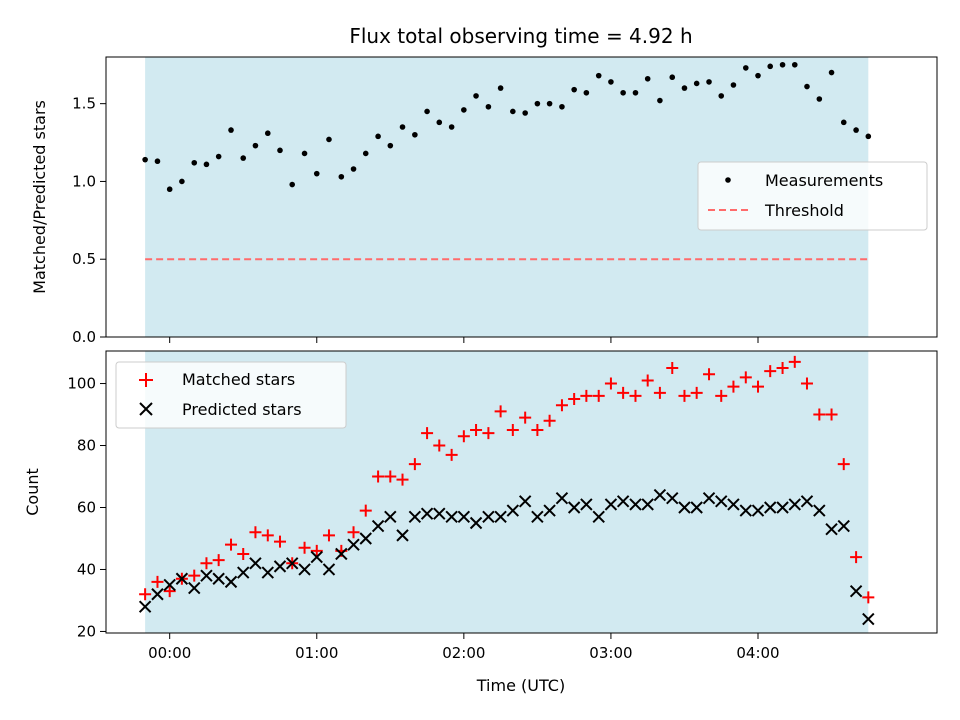 This screenshot has width=960, height=720. What do you see at coordinates (84, 104) in the screenshot?
I see `ratio-y-tick-label: 1.5` at bounding box center [84, 104].